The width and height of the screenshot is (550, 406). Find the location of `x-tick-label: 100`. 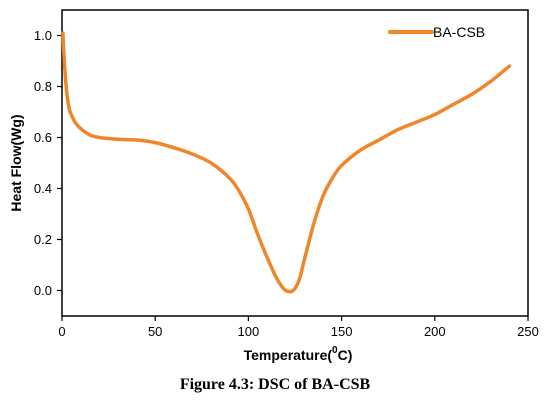

x-tick-label: 100 is located at coordinates (249, 331).